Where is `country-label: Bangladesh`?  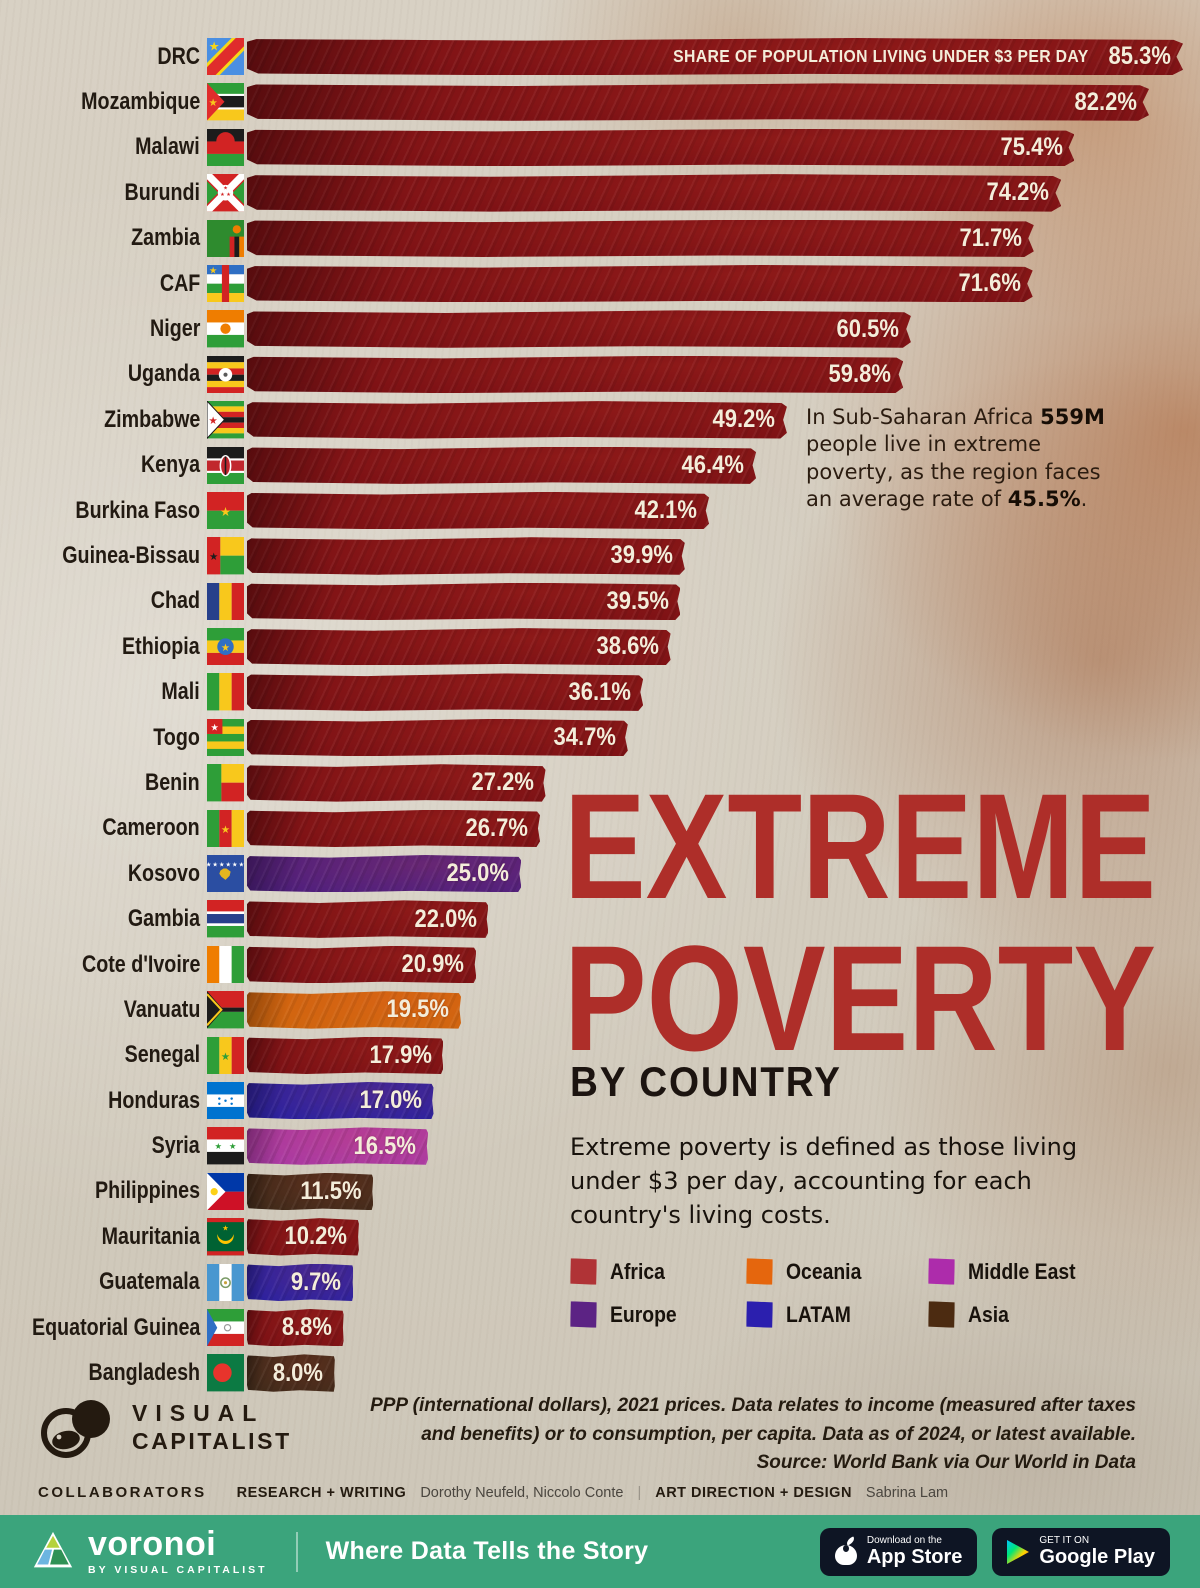 country-label: Bangladesh is located at coordinates (144, 1373).